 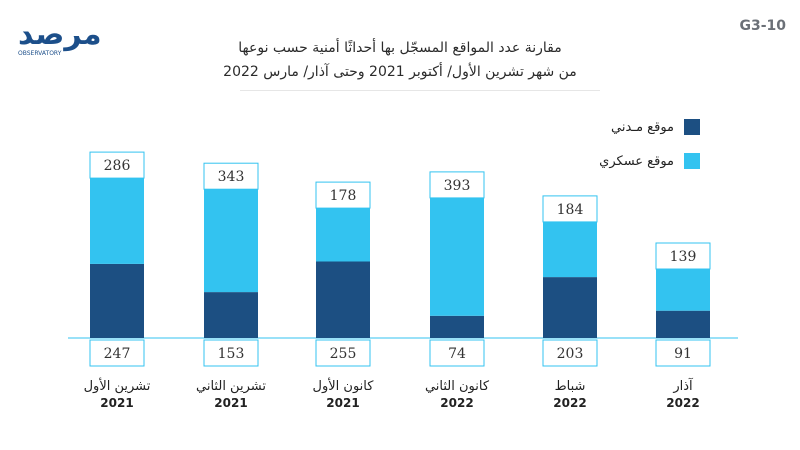 I want to click on military-value-label-1: 343, so click(x=231, y=177).